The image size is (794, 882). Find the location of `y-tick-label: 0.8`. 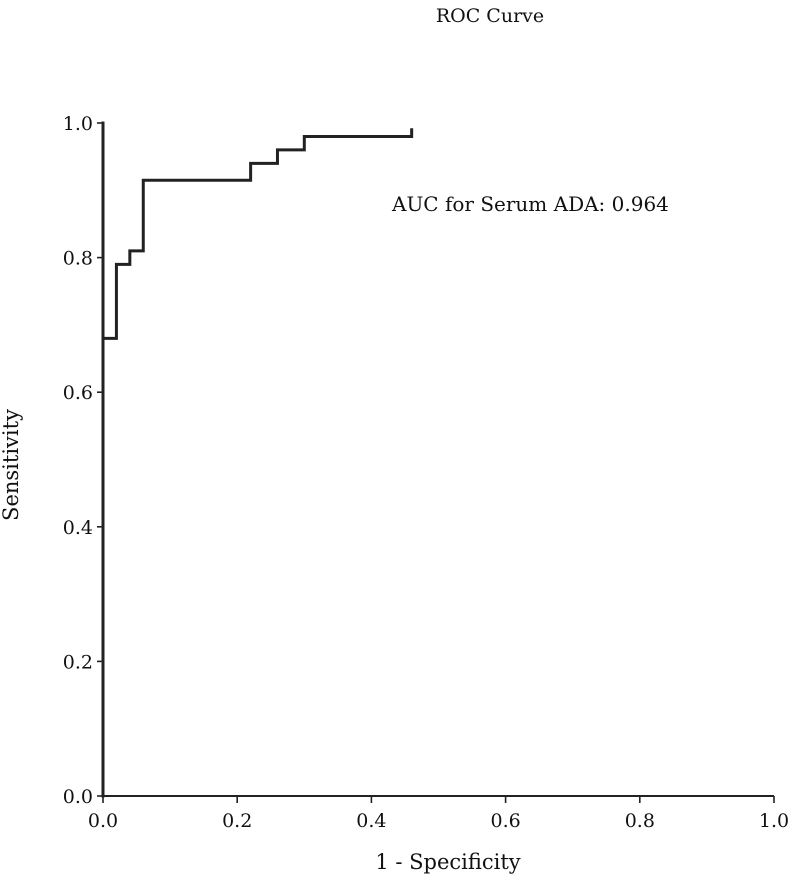

y-tick-label: 0.8 is located at coordinates (78, 259).